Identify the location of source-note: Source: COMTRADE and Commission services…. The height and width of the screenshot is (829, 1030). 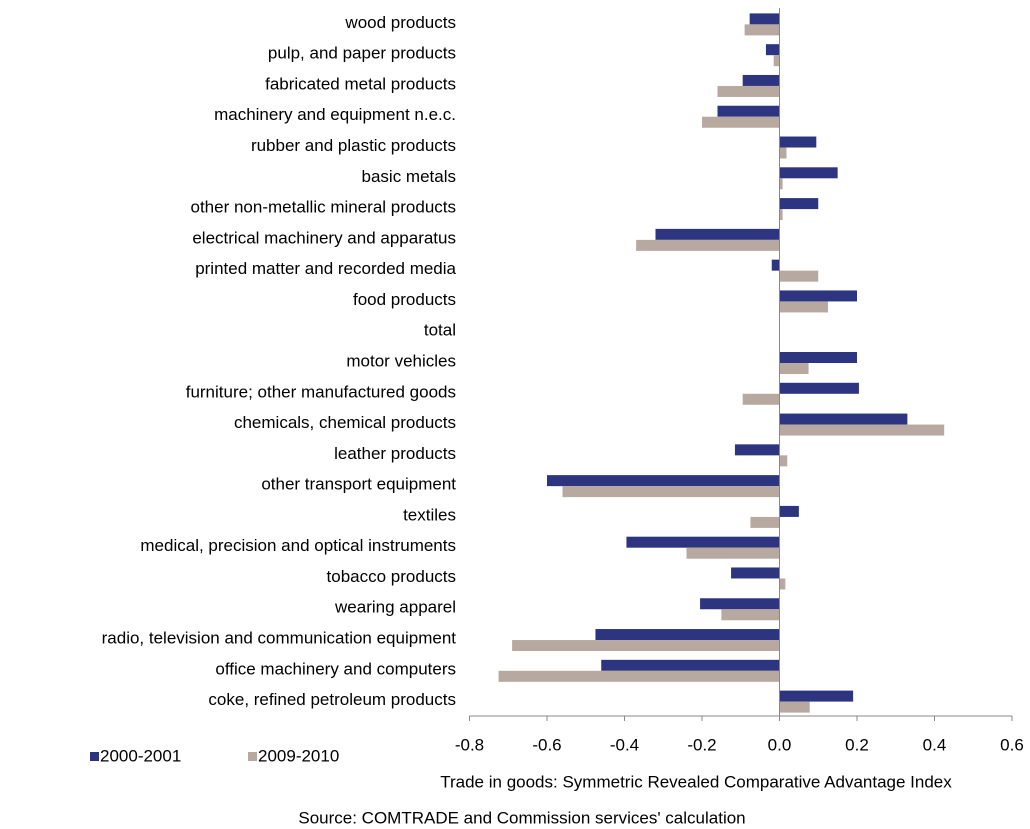
(521, 817).